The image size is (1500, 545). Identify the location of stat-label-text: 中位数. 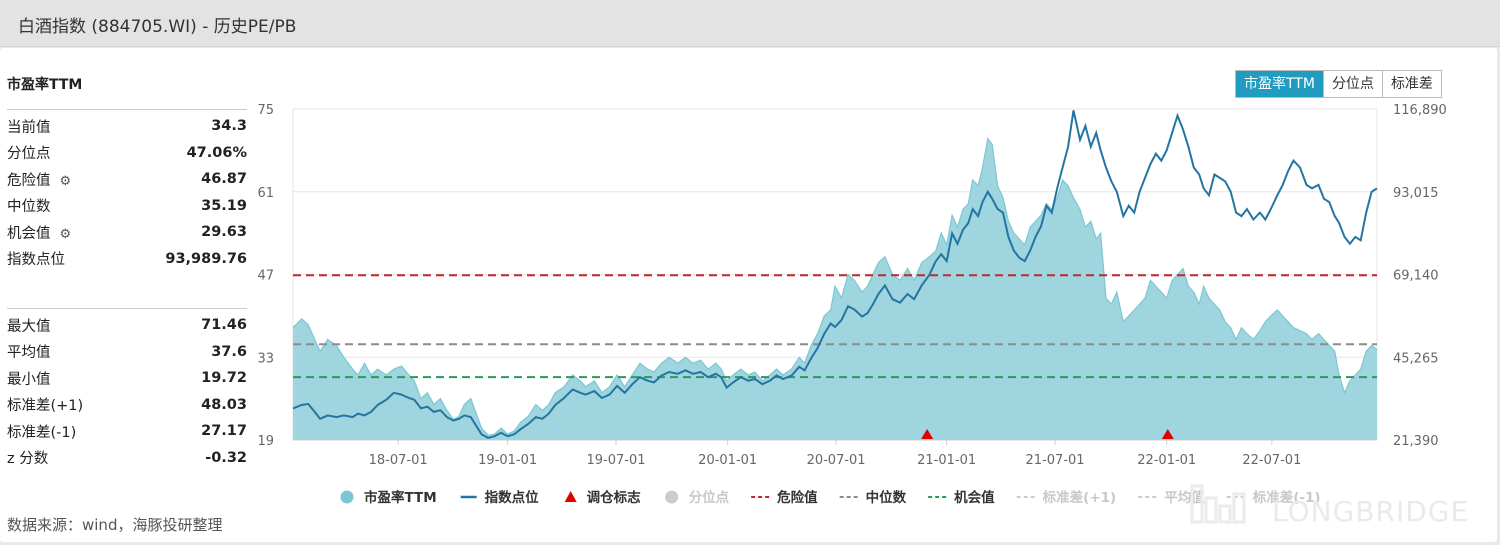
(29, 207).